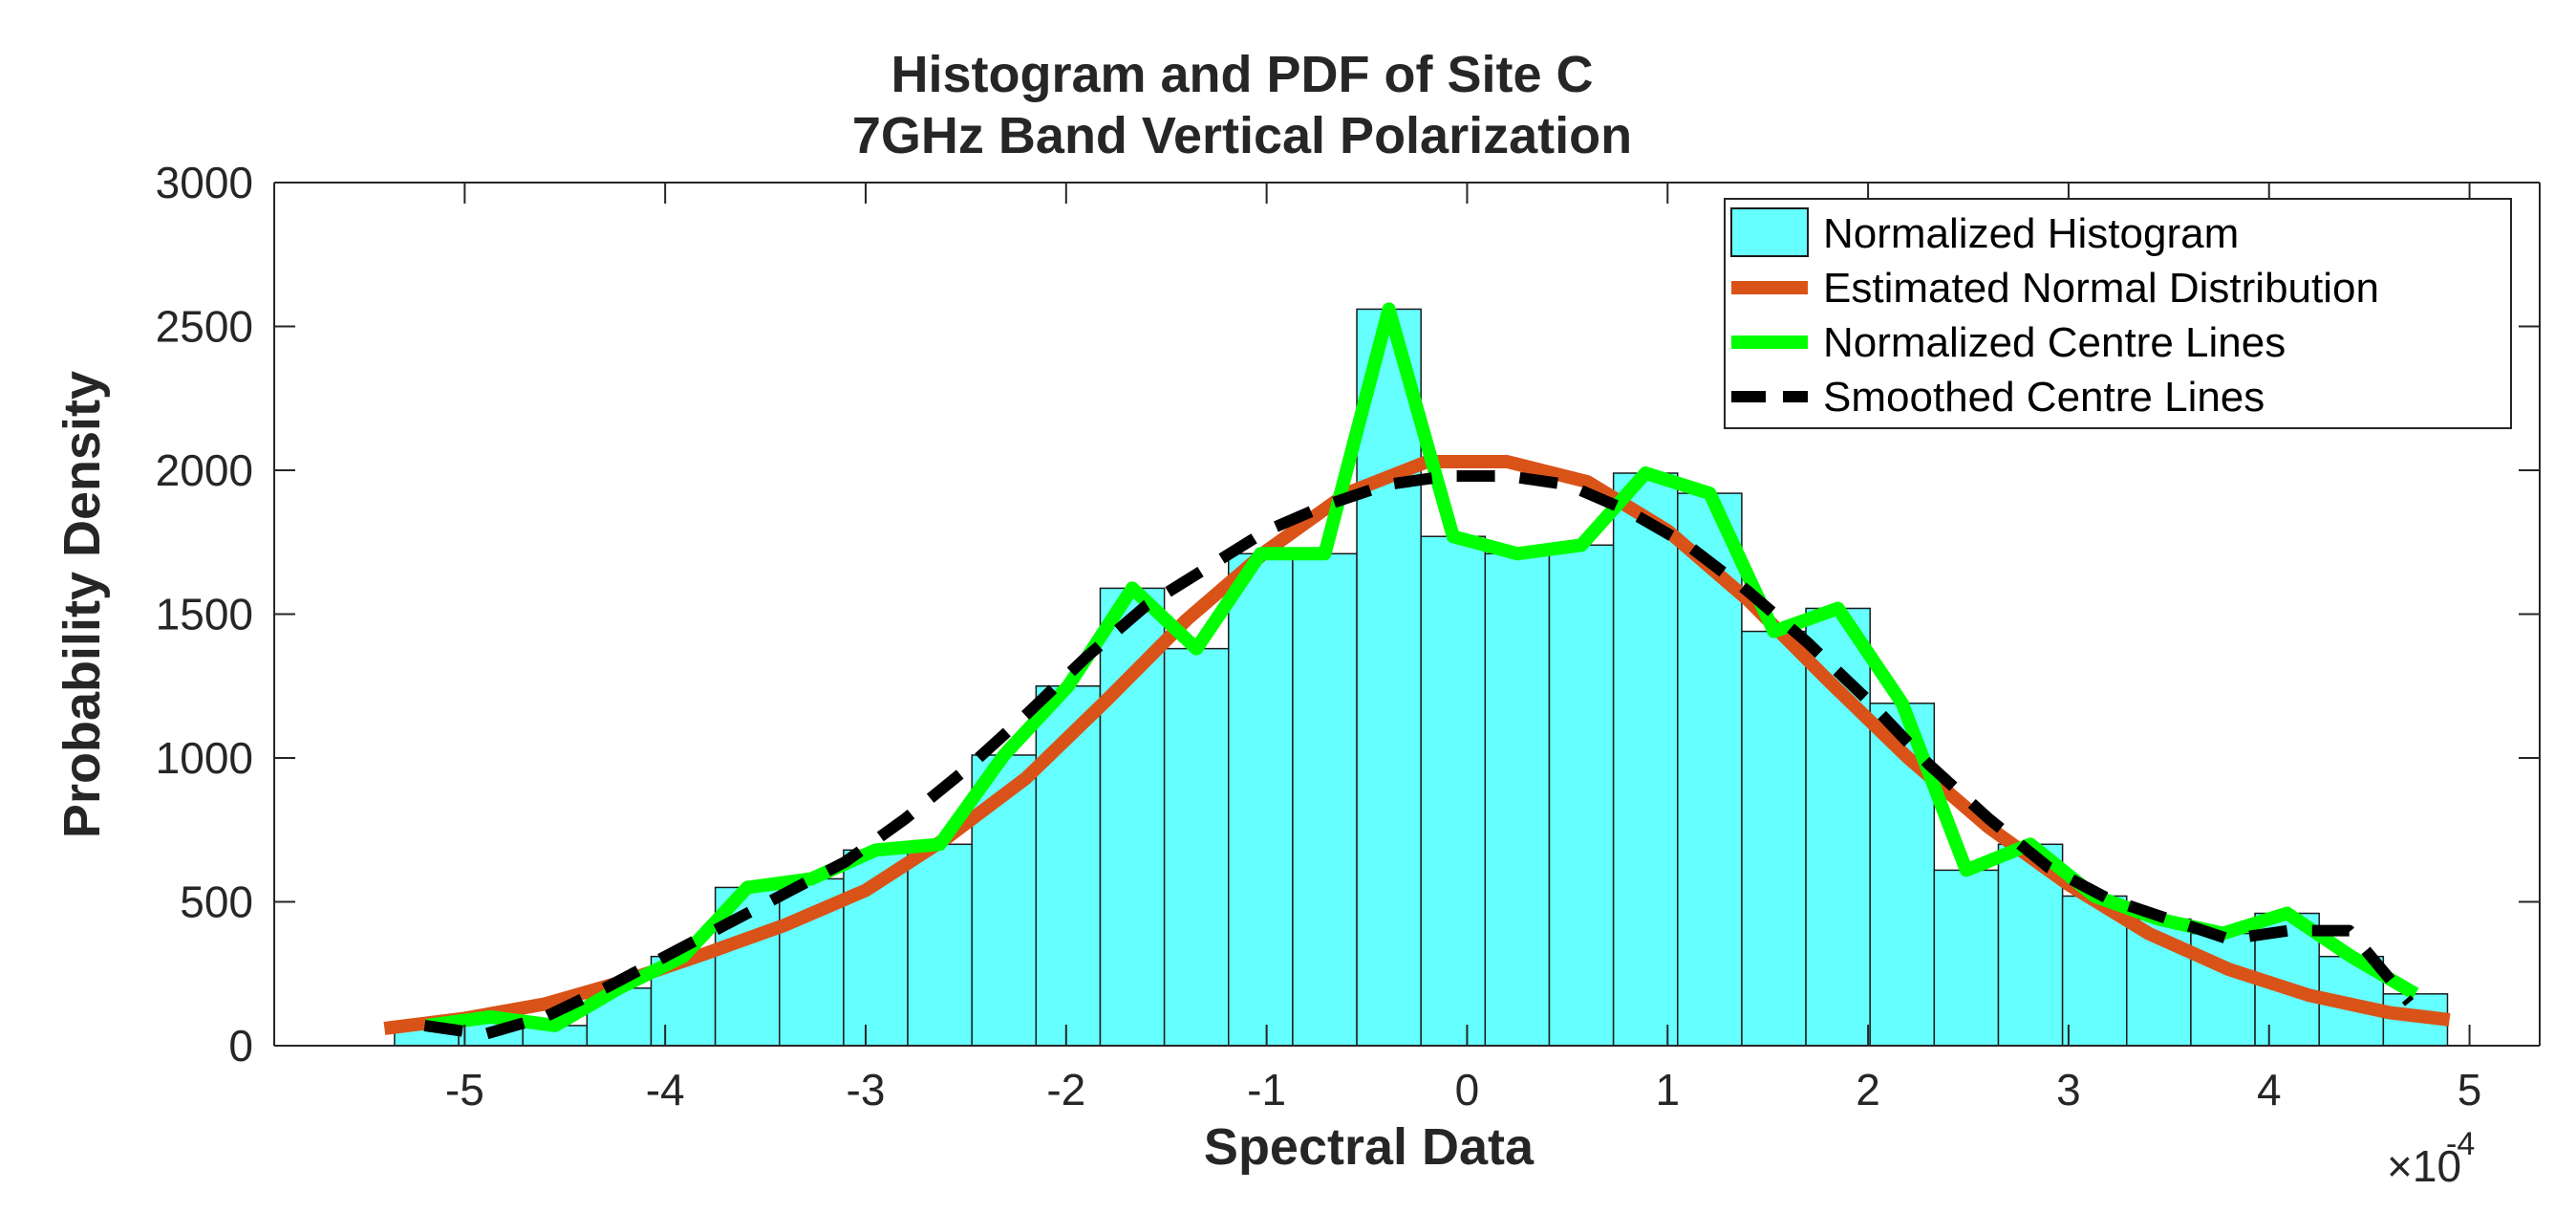 This screenshot has height=1212, width=2576. What do you see at coordinates (204, 470) in the screenshot?
I see `y-tick-label: 2000` at bounding box center [204, 470].